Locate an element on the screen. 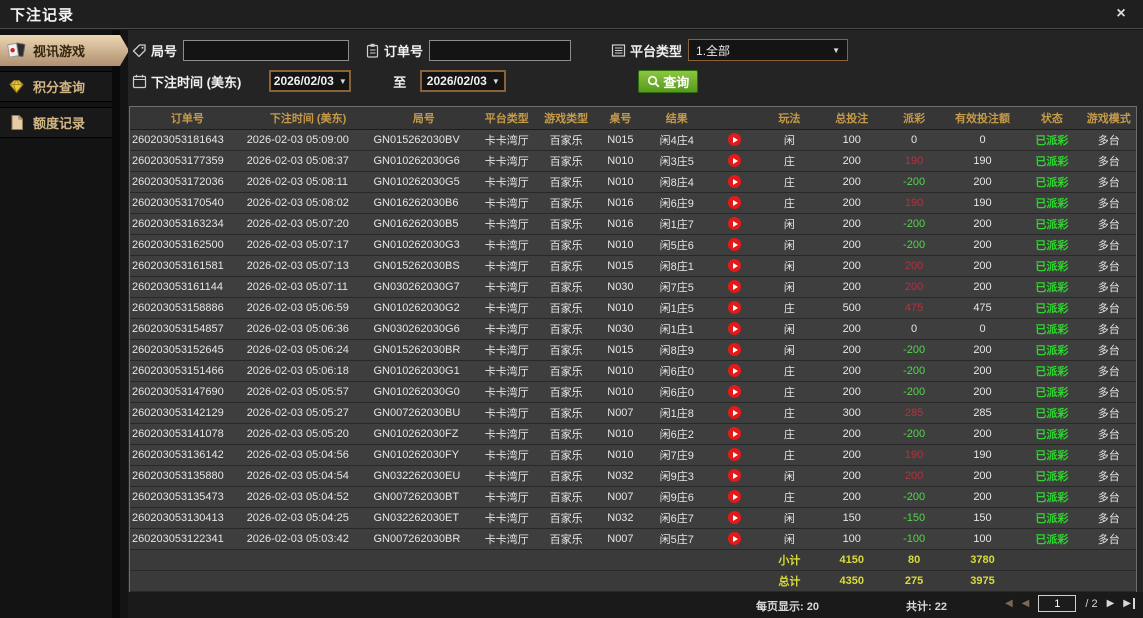 Image resolution: width=1143 pixels, height=618 pixels. cell: GN010262030G6 is located at coordinates (424, 161).